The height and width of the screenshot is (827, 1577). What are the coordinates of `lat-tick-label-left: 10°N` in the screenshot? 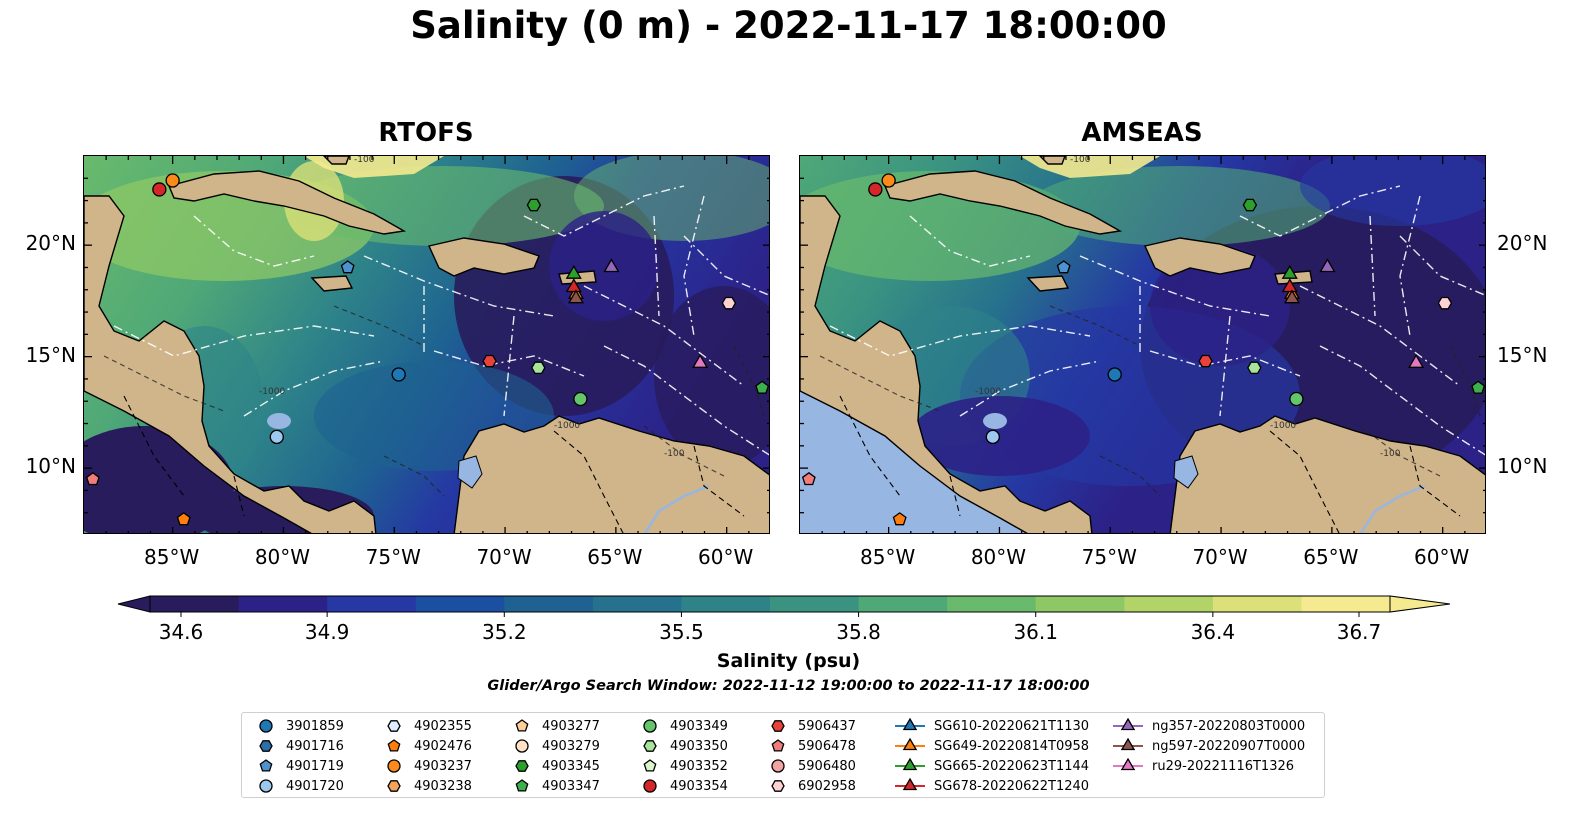 It's located at (50, 466).